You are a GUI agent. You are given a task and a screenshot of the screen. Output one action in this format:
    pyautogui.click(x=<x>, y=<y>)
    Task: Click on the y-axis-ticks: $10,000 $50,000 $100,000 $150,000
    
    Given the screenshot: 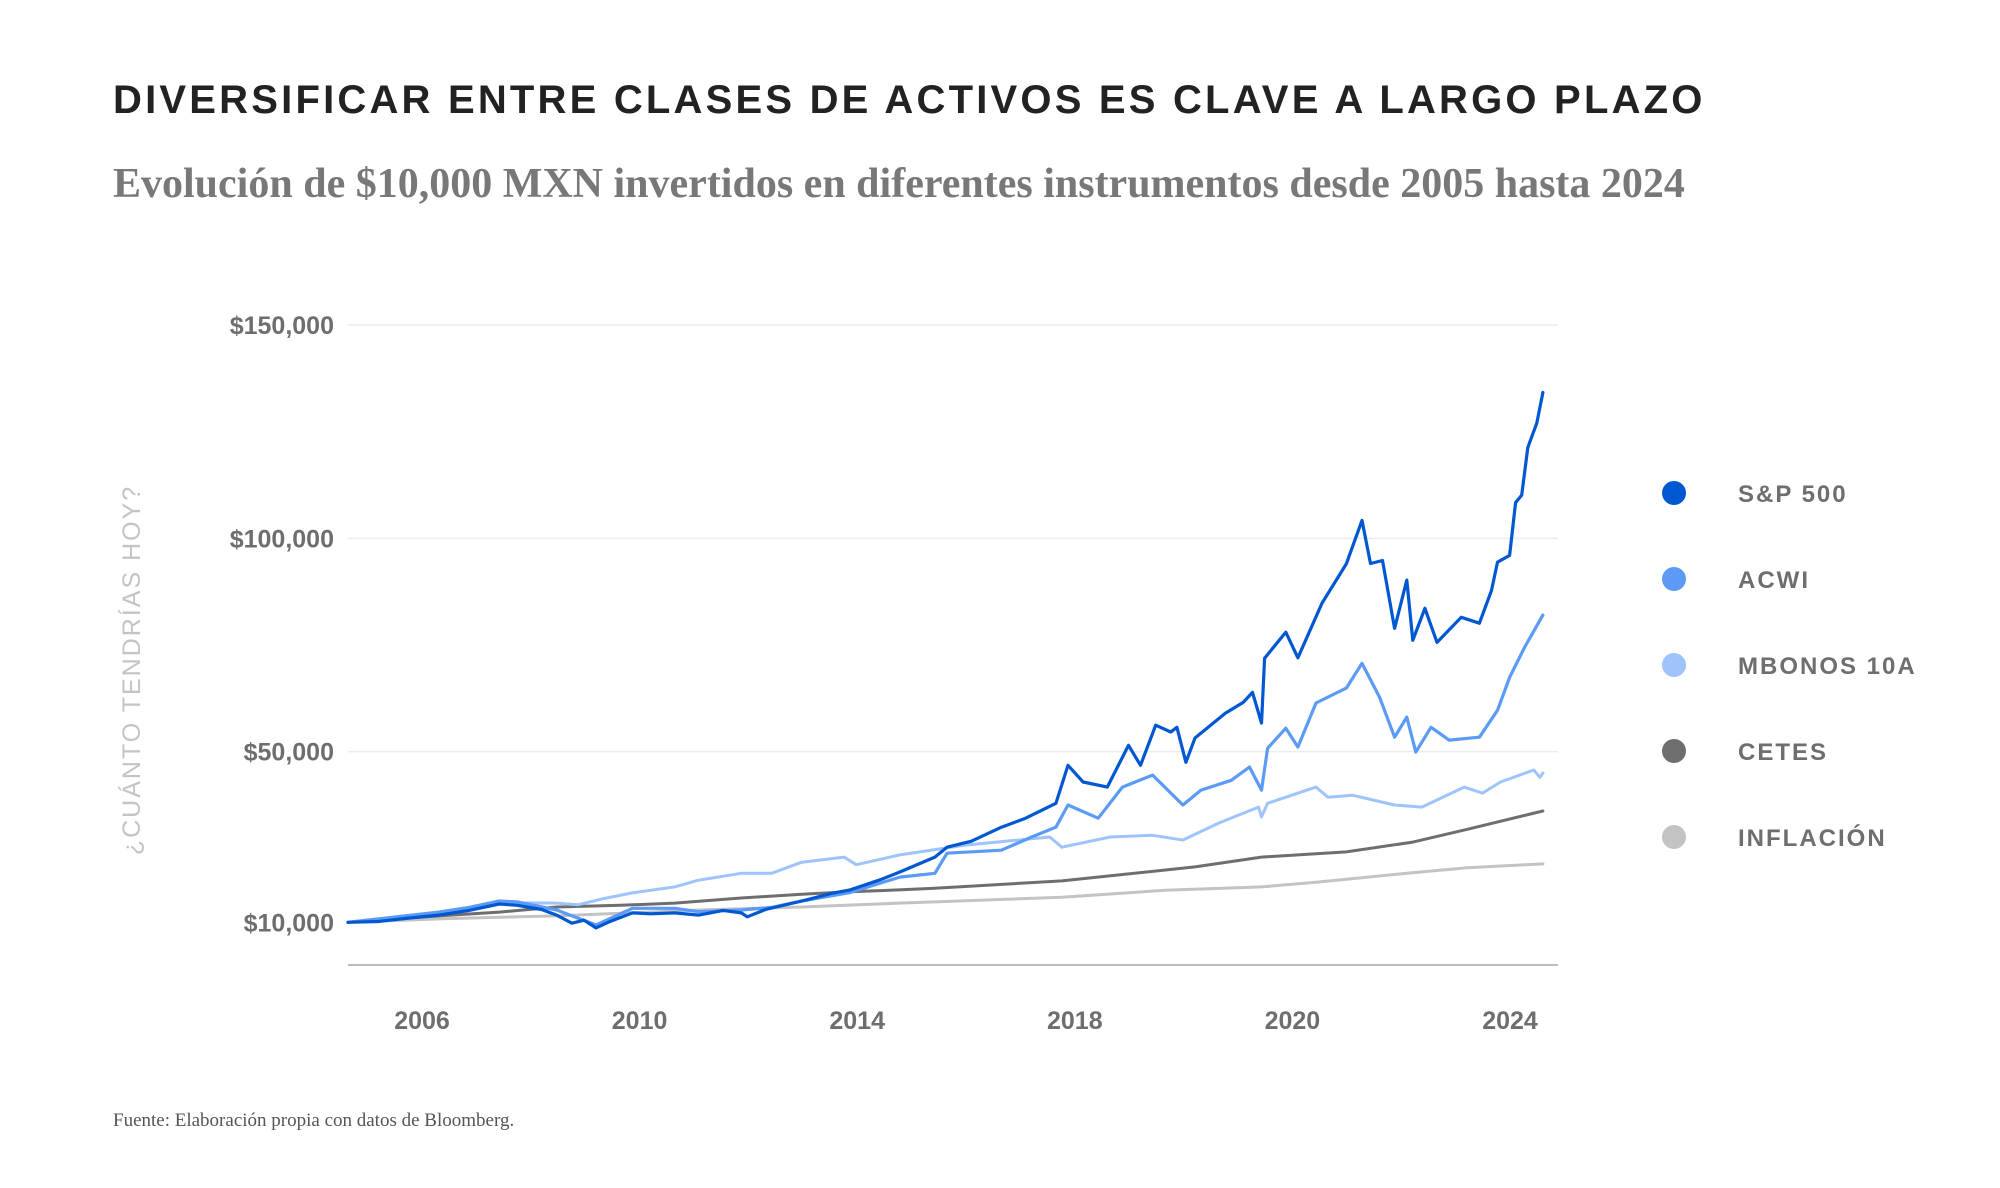 What is the action you would take?
    pyautogui.click(x=282, y=624)
    